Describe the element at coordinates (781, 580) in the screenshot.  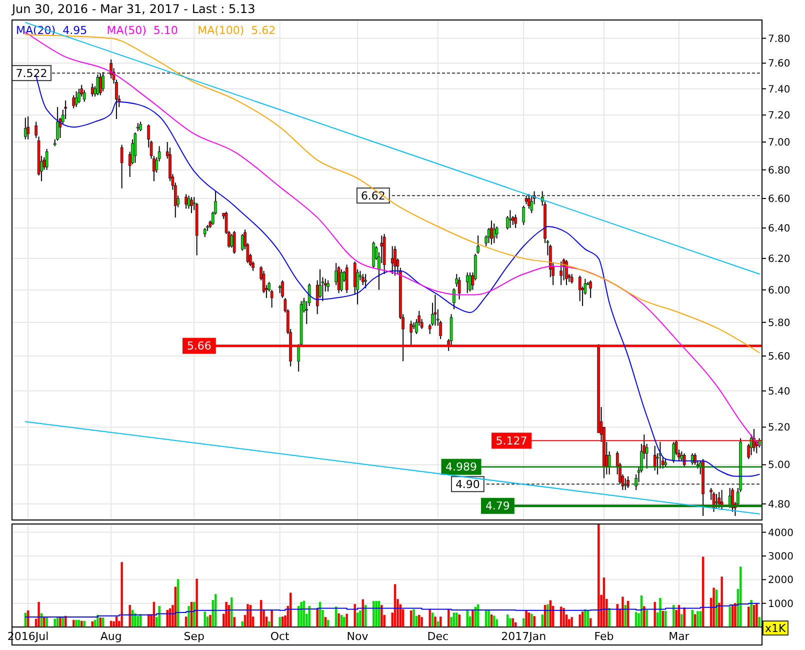
I see `y-tick-label: 2000` at that location.